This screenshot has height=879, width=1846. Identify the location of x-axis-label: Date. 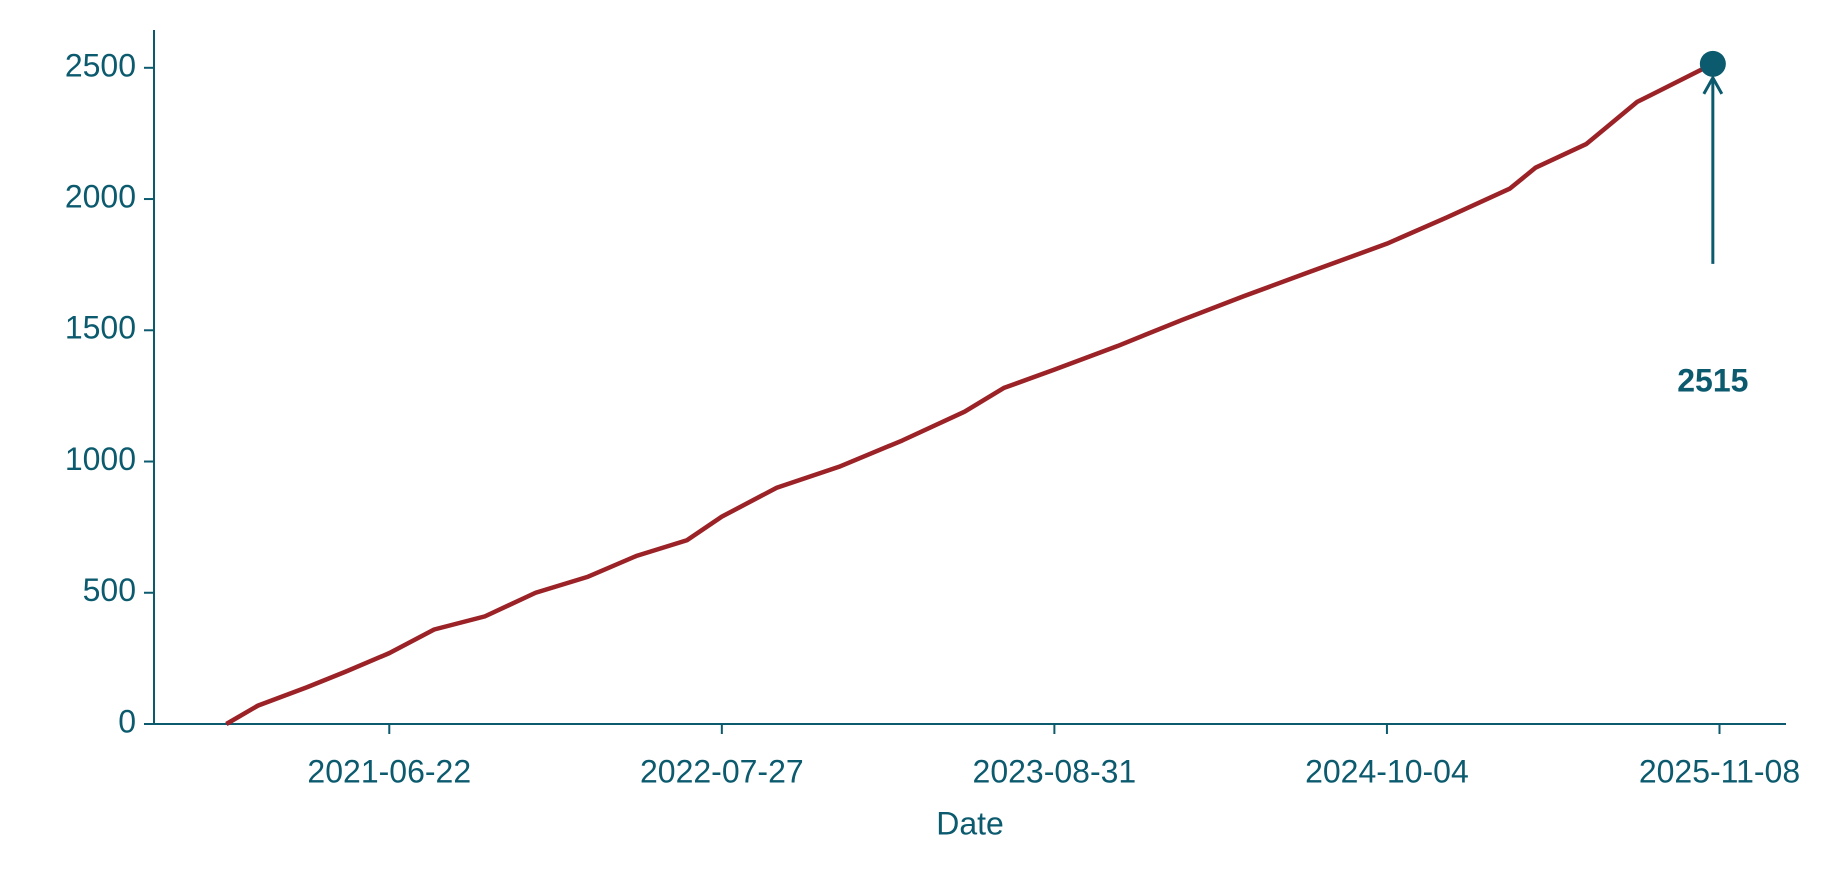
(970, 823).